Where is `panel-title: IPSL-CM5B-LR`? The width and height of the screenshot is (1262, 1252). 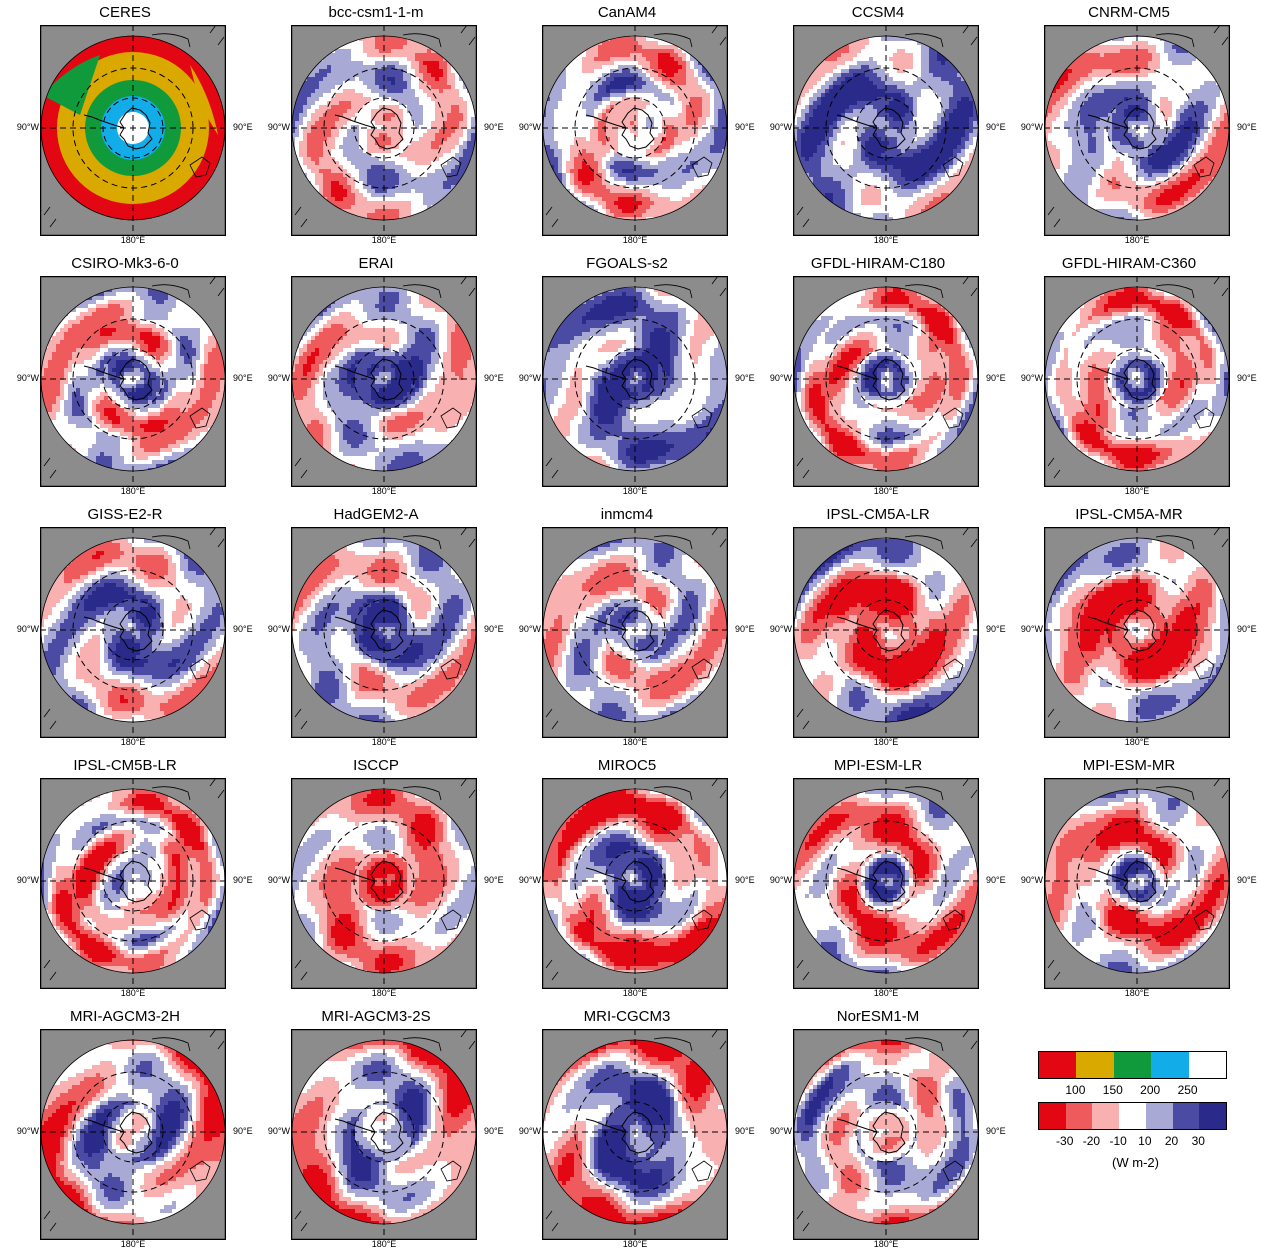 panel-title: IPSL-CM5B-LR is located at coordinates (125, 766).